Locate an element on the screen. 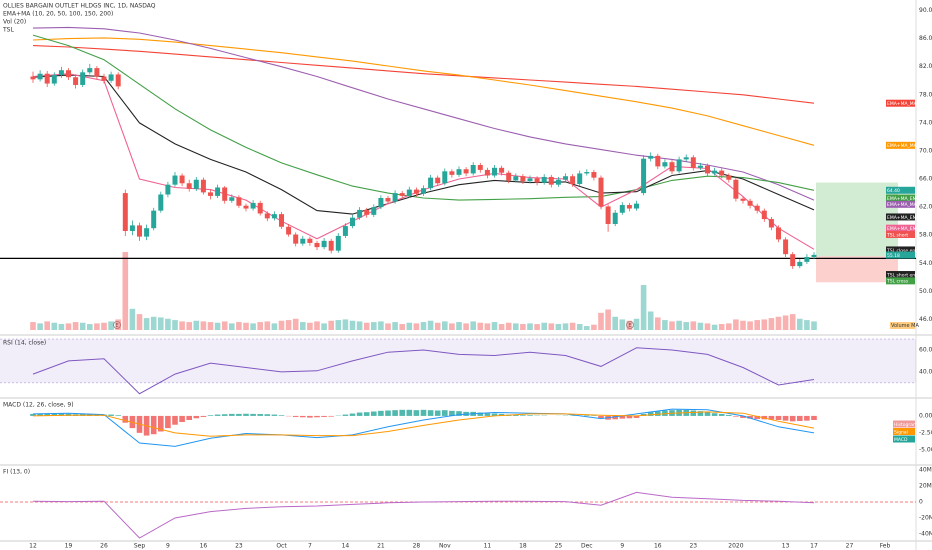  x-tick-label: 21 is located at coordinates (381, 546).